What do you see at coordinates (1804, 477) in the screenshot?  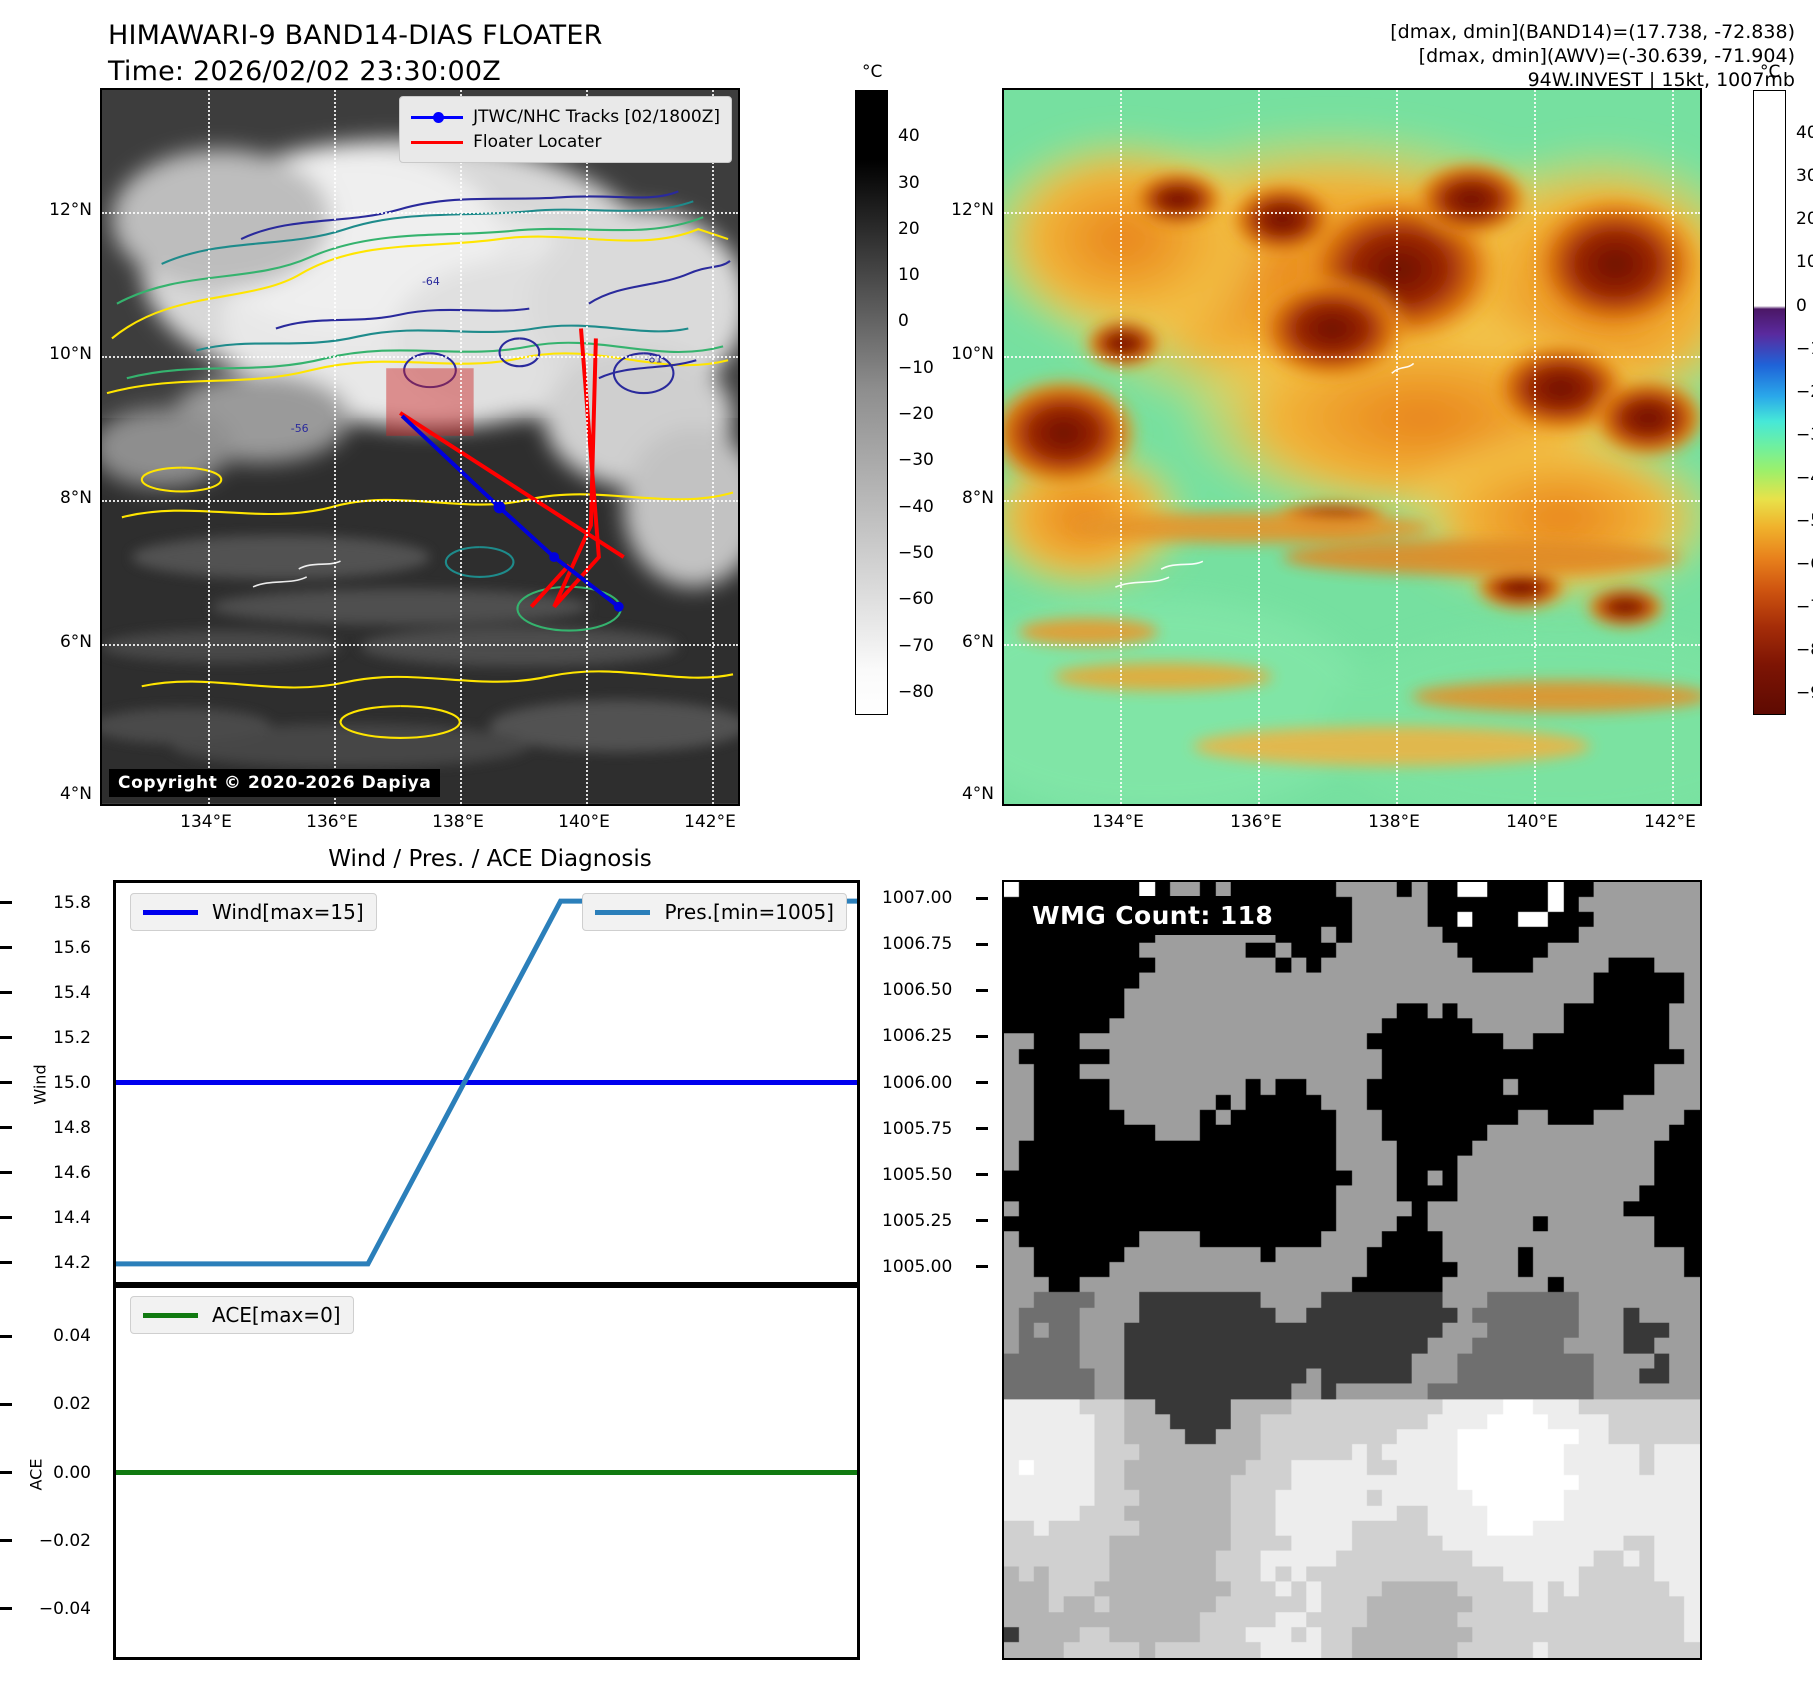 I see `colorbar-tick: −40` at bounding box center [1804, 477].